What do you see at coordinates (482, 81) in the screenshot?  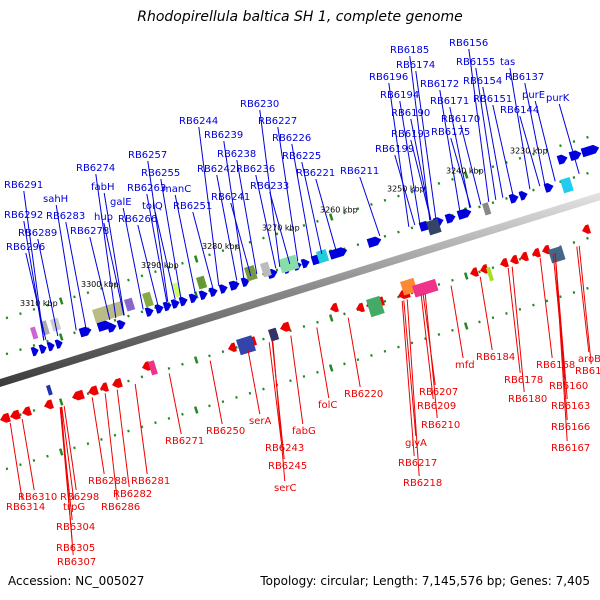 I see `forward-gene-label: RB6154` at bounding box center [482, 81].